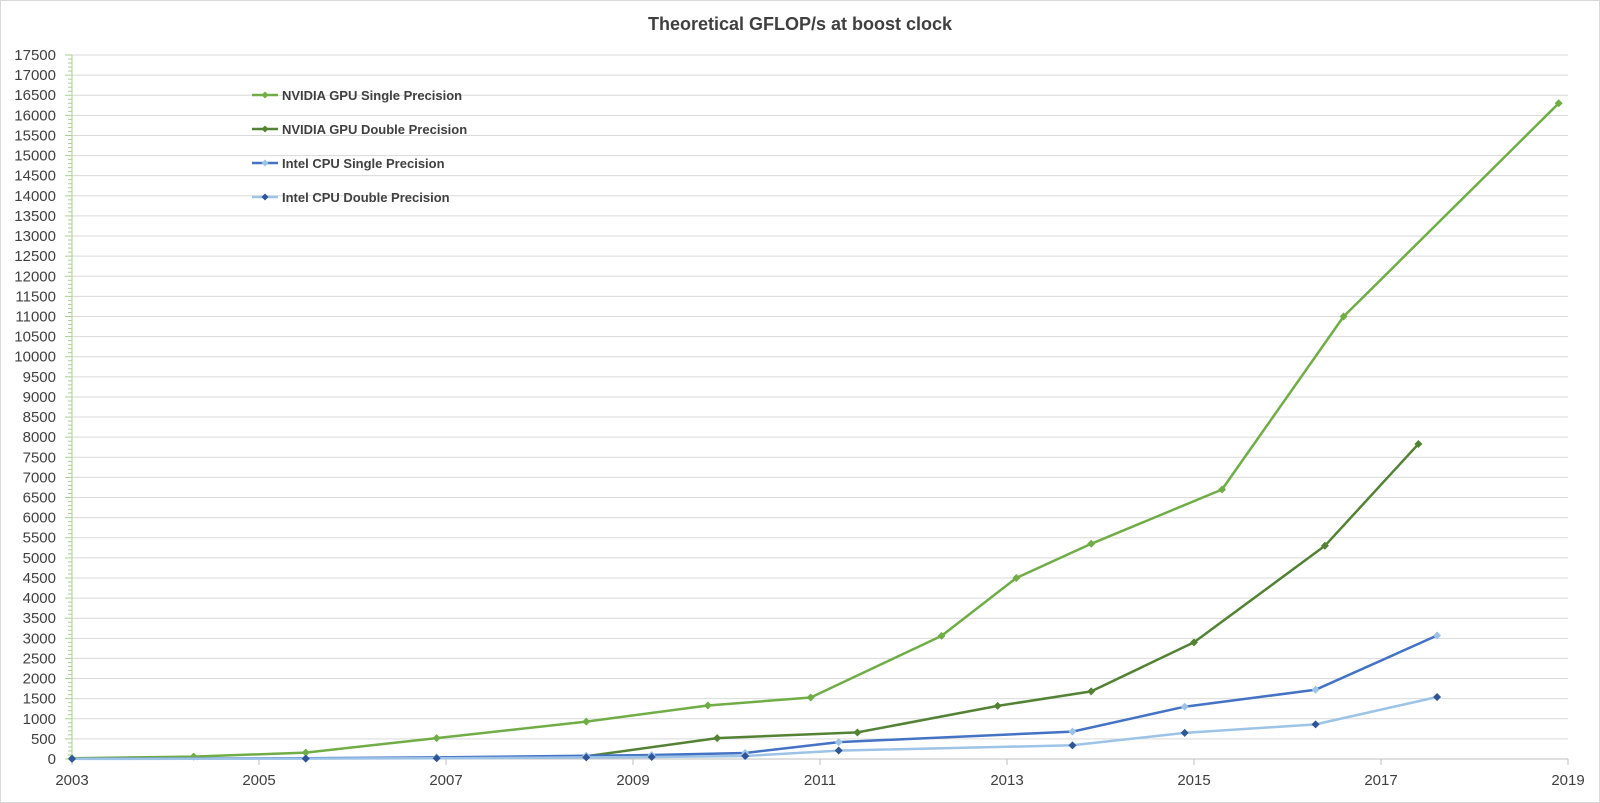 This screenshot has height=803, width=1600. Describe the element at coordinates (39, 377) in the screenshot. I see `y-tick-label: 9500` at that location.